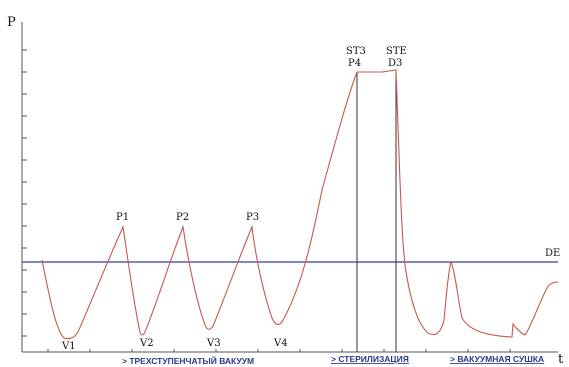 The height and width of the screenshot is (367, 569). I want to click on label-st3: ST3, so click(356, 51).